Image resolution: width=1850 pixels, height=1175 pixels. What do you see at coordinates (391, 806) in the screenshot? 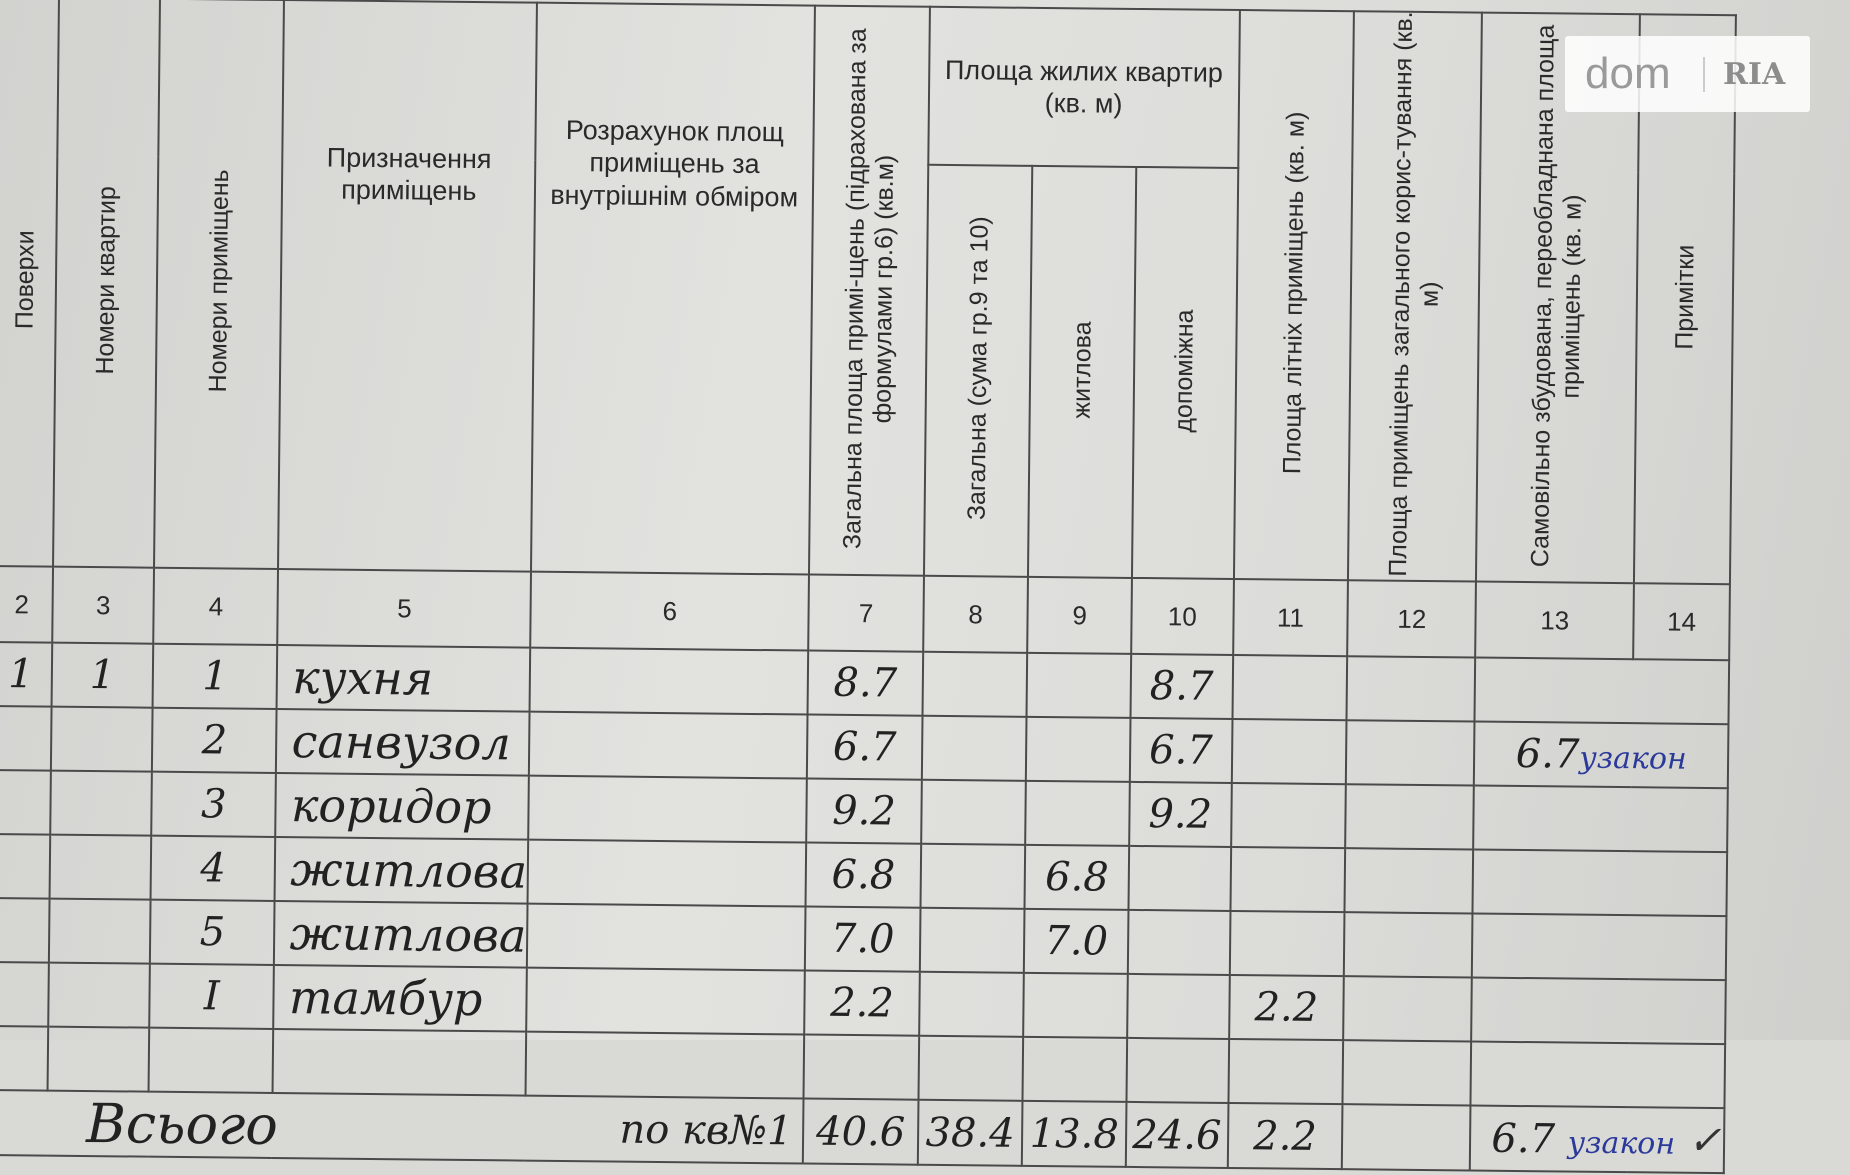
I see `cell-value: коридор` at bounding box center [391, 806].